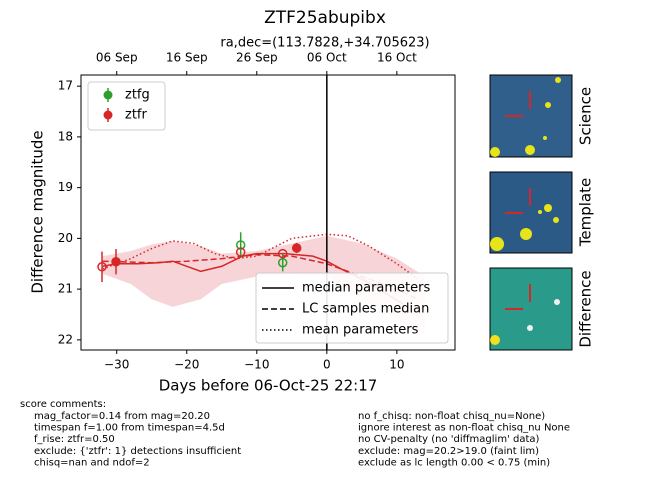 This screenshot has width=650, height=500. I want to click on x-tick-label: −30, so click(116, 365).